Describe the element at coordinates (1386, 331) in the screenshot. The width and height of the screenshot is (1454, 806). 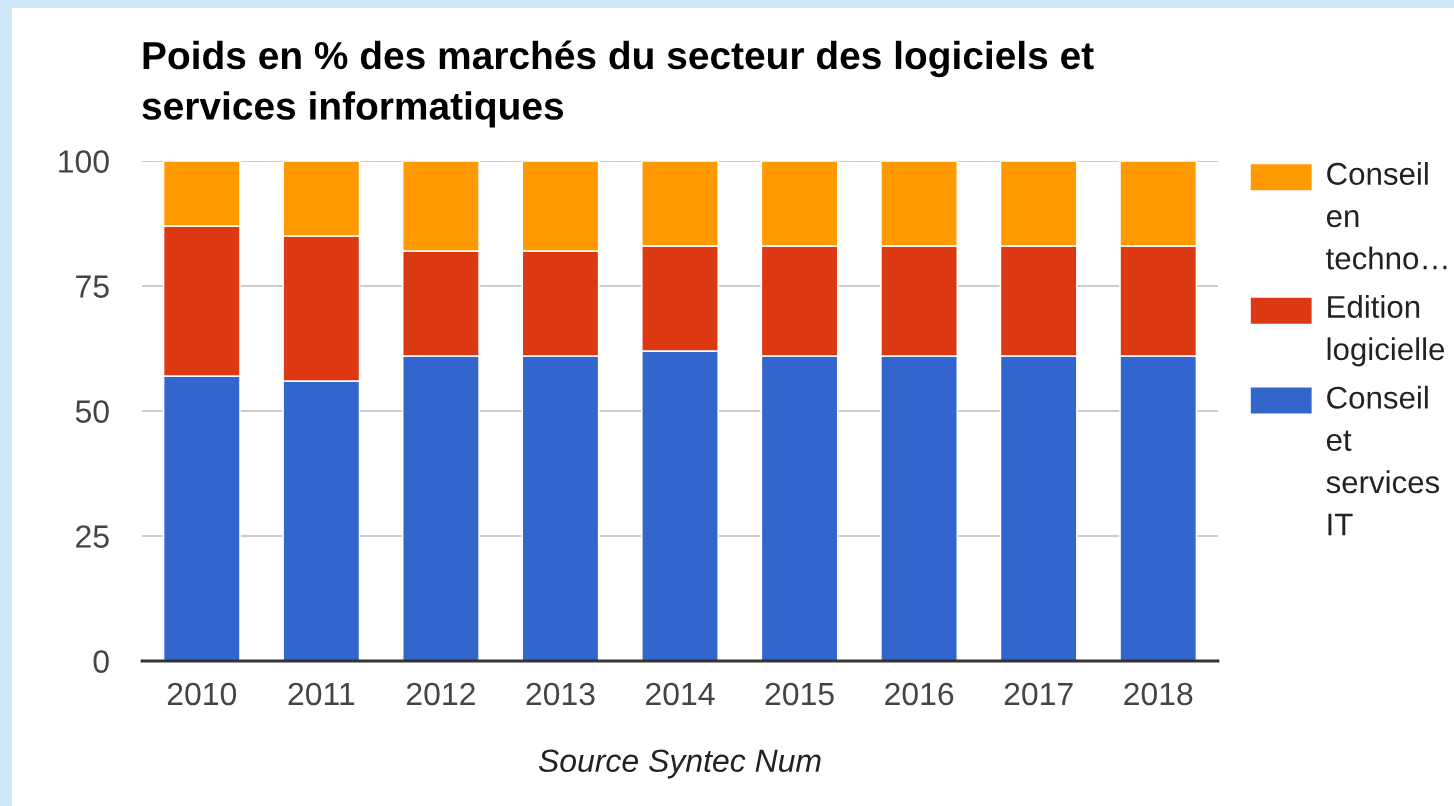
I see `legend-label: Edition logicielle` at that location.